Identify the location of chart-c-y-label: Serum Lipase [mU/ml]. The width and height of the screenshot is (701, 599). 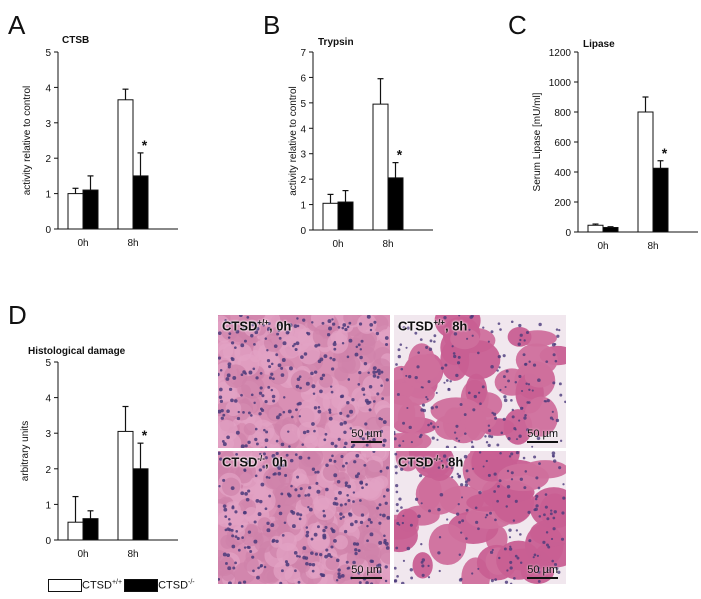
(537, 141).